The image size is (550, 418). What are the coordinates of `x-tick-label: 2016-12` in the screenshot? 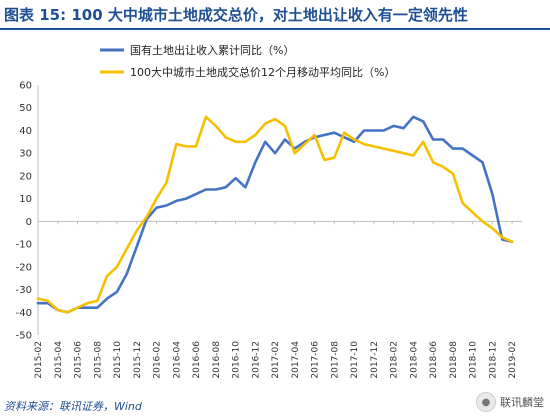 It's located at (256, 360).